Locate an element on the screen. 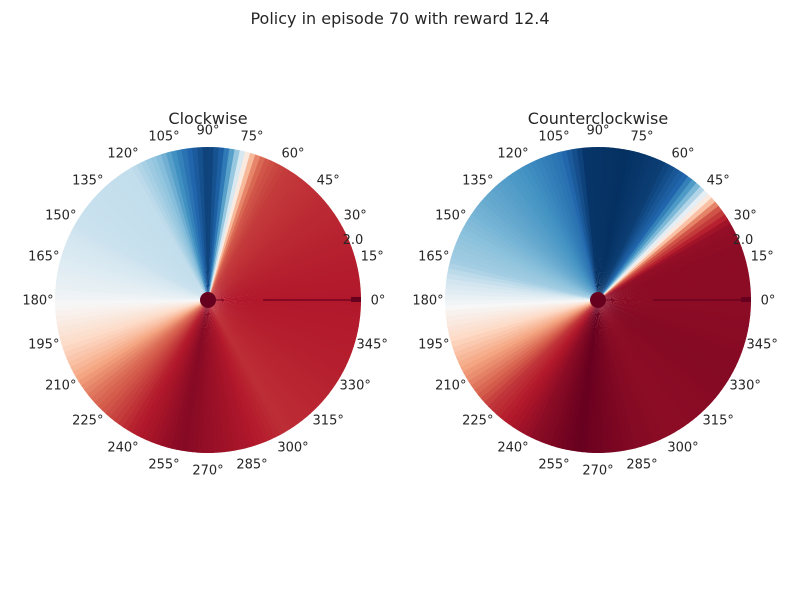 This screenshot has height=600, width=800. figure-title: Policy in episode 70 with reward 12.4 is located at coordinates (400, 18).